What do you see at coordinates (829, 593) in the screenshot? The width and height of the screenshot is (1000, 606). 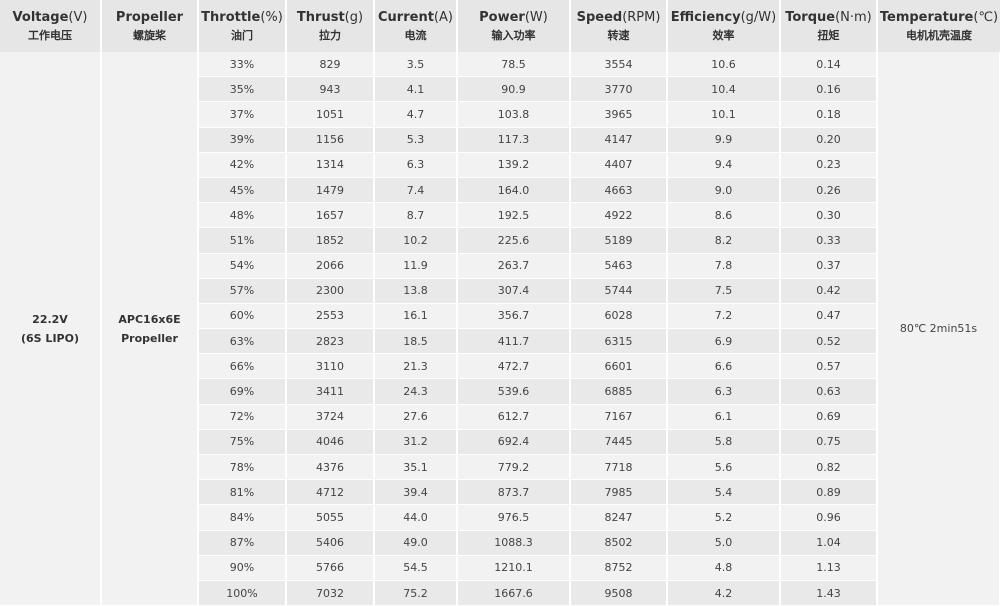 I see `torque-cell: 1.43` at bounding box center [829, 593].